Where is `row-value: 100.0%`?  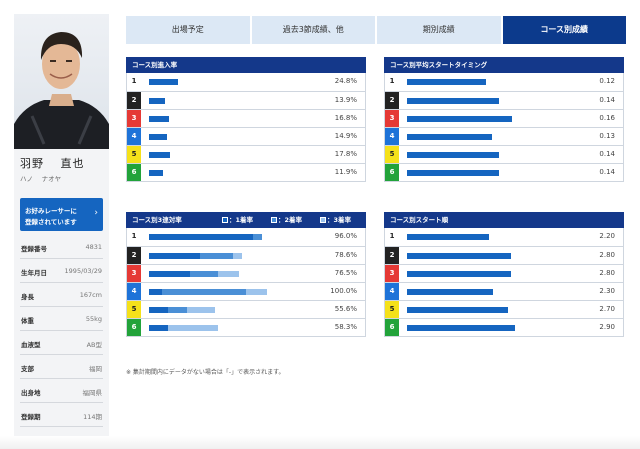 row-value: 100.0% is located at coordinates (343, 291).